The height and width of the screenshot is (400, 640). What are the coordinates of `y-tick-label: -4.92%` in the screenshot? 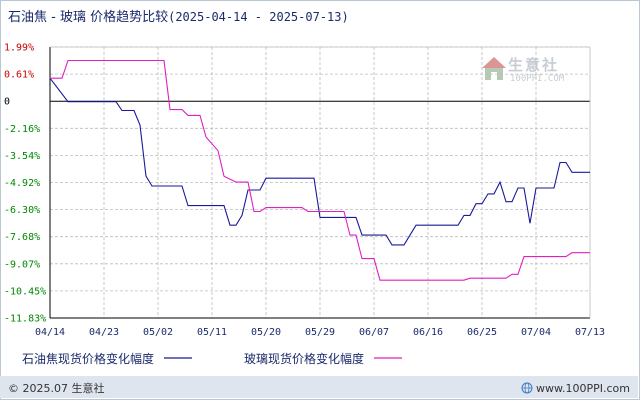 It's located at (22, 183).